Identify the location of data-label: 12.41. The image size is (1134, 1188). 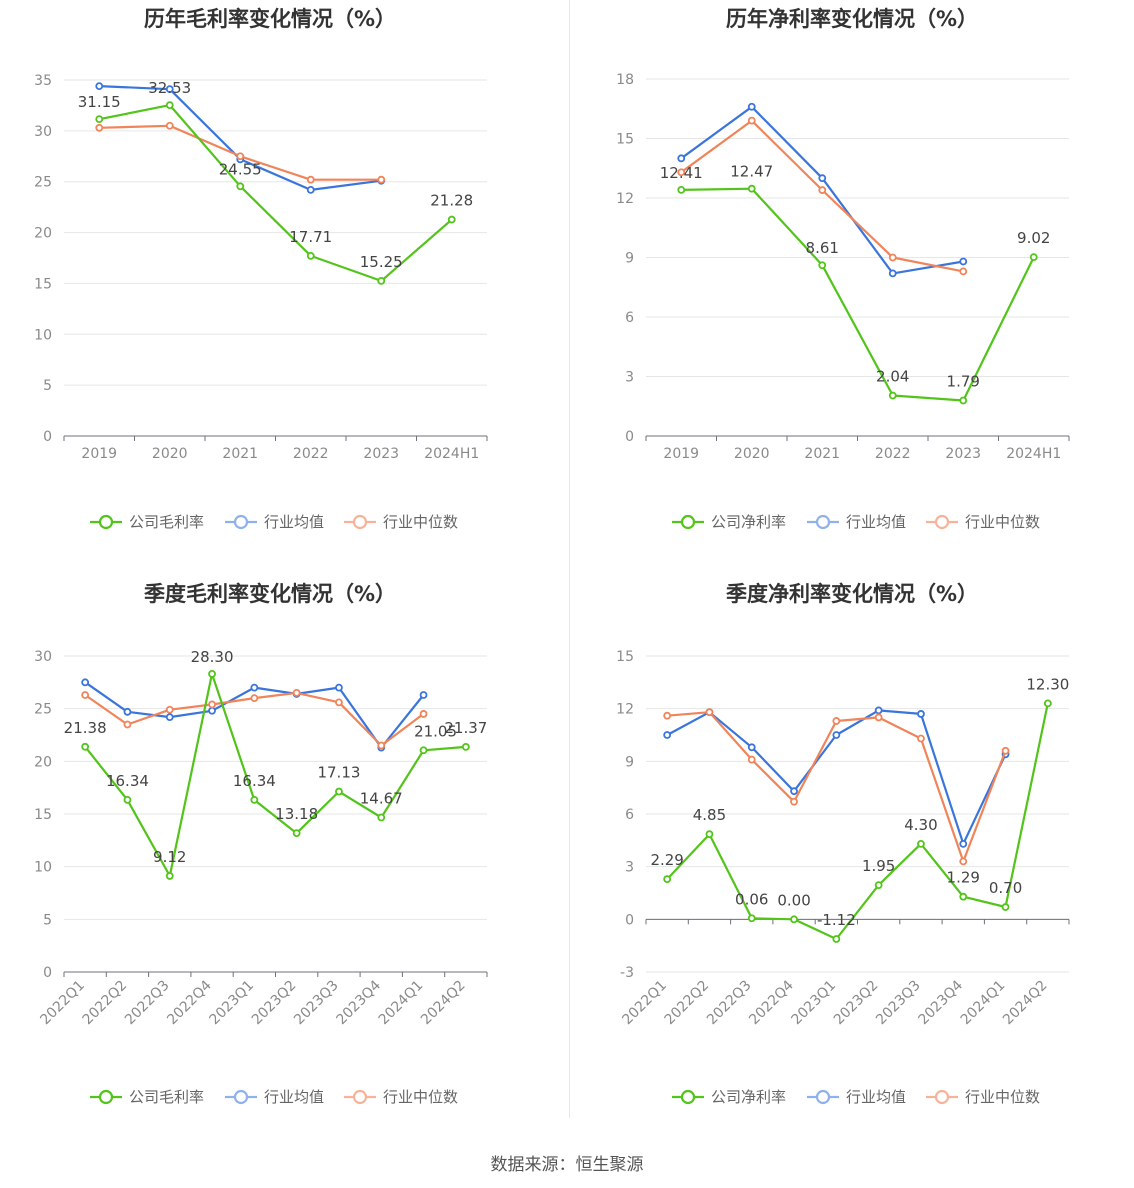
(681, 173).